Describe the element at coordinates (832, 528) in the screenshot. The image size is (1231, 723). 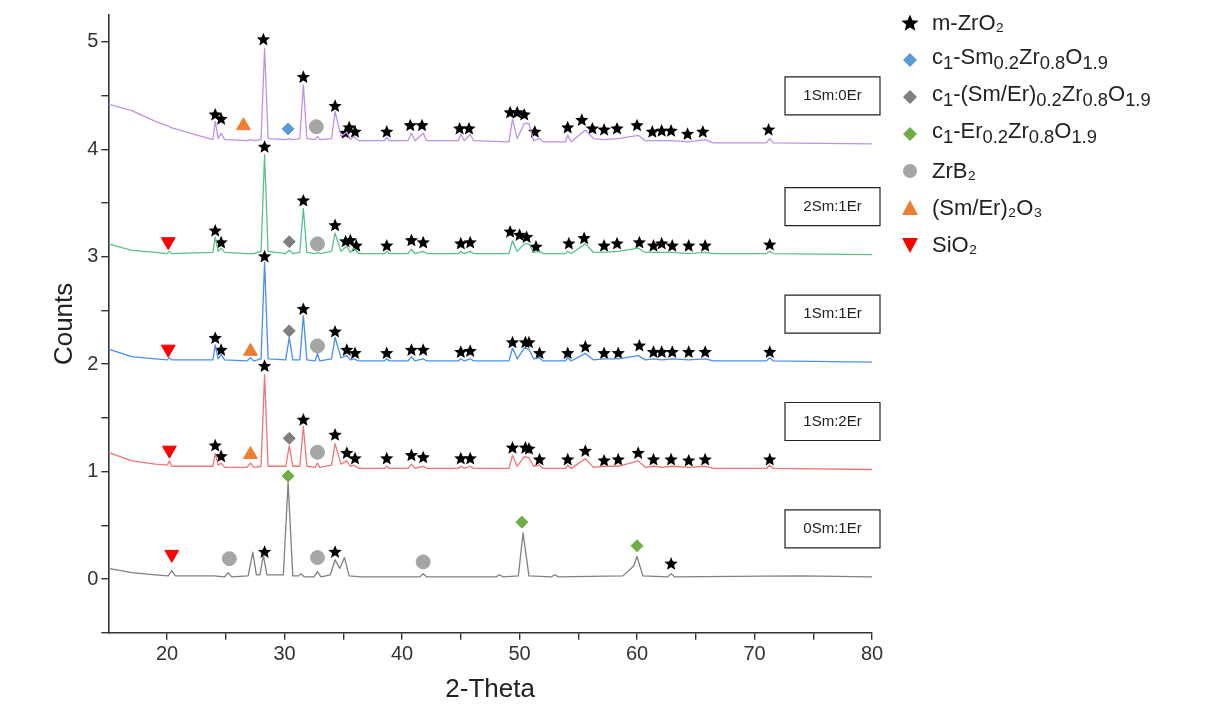
I see `text: 0Sm:1Er` at that location.